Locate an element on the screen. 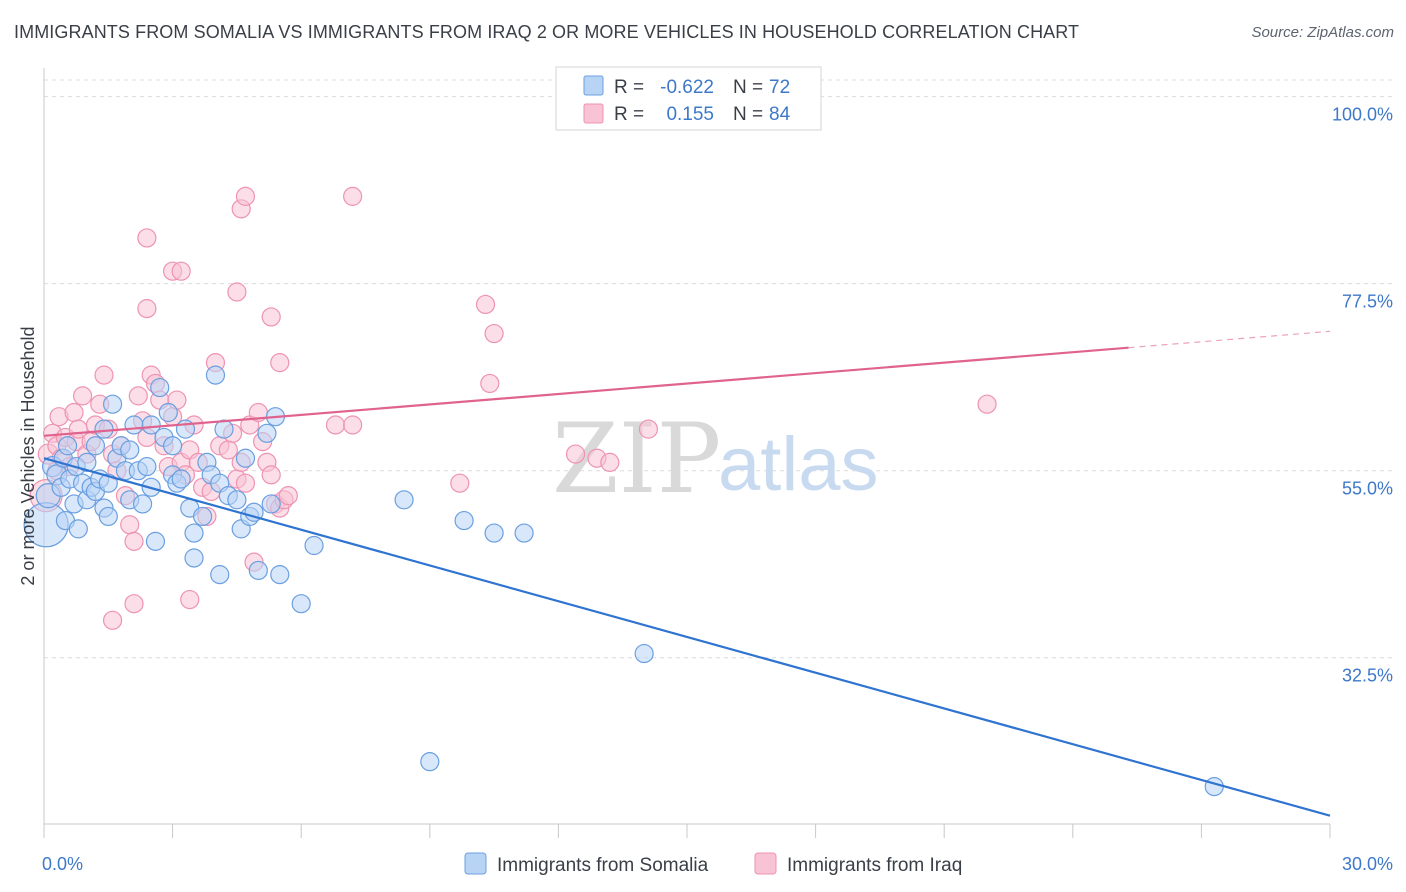  source-credit: Source: ZipAtlas.com is located at coordinates (1322, 32).